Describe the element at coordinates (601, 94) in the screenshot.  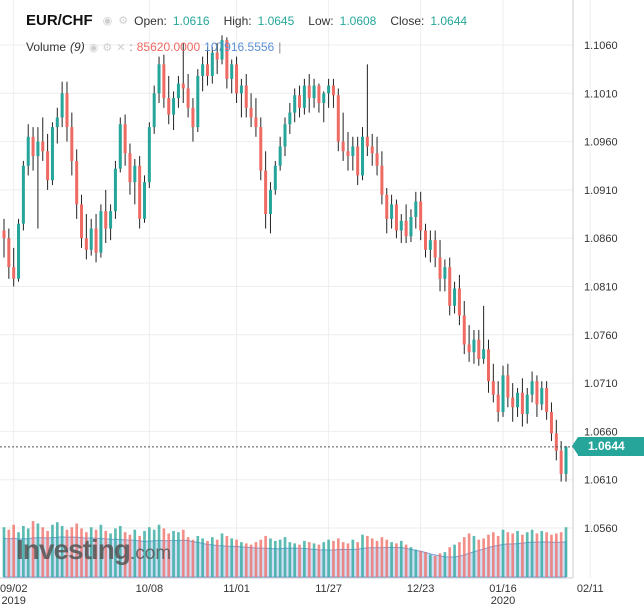
I see `y-tick-label: 1.1010` at that location.